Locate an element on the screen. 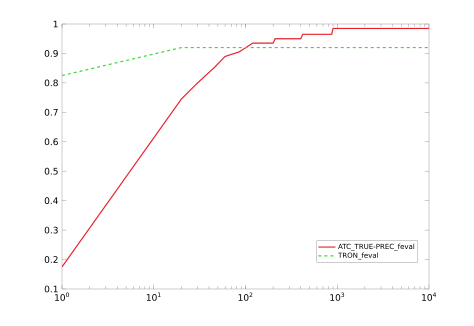 This screenshot has width=474, height=326. y-tick-label: 0.9 is located at coordinates (51, 53).